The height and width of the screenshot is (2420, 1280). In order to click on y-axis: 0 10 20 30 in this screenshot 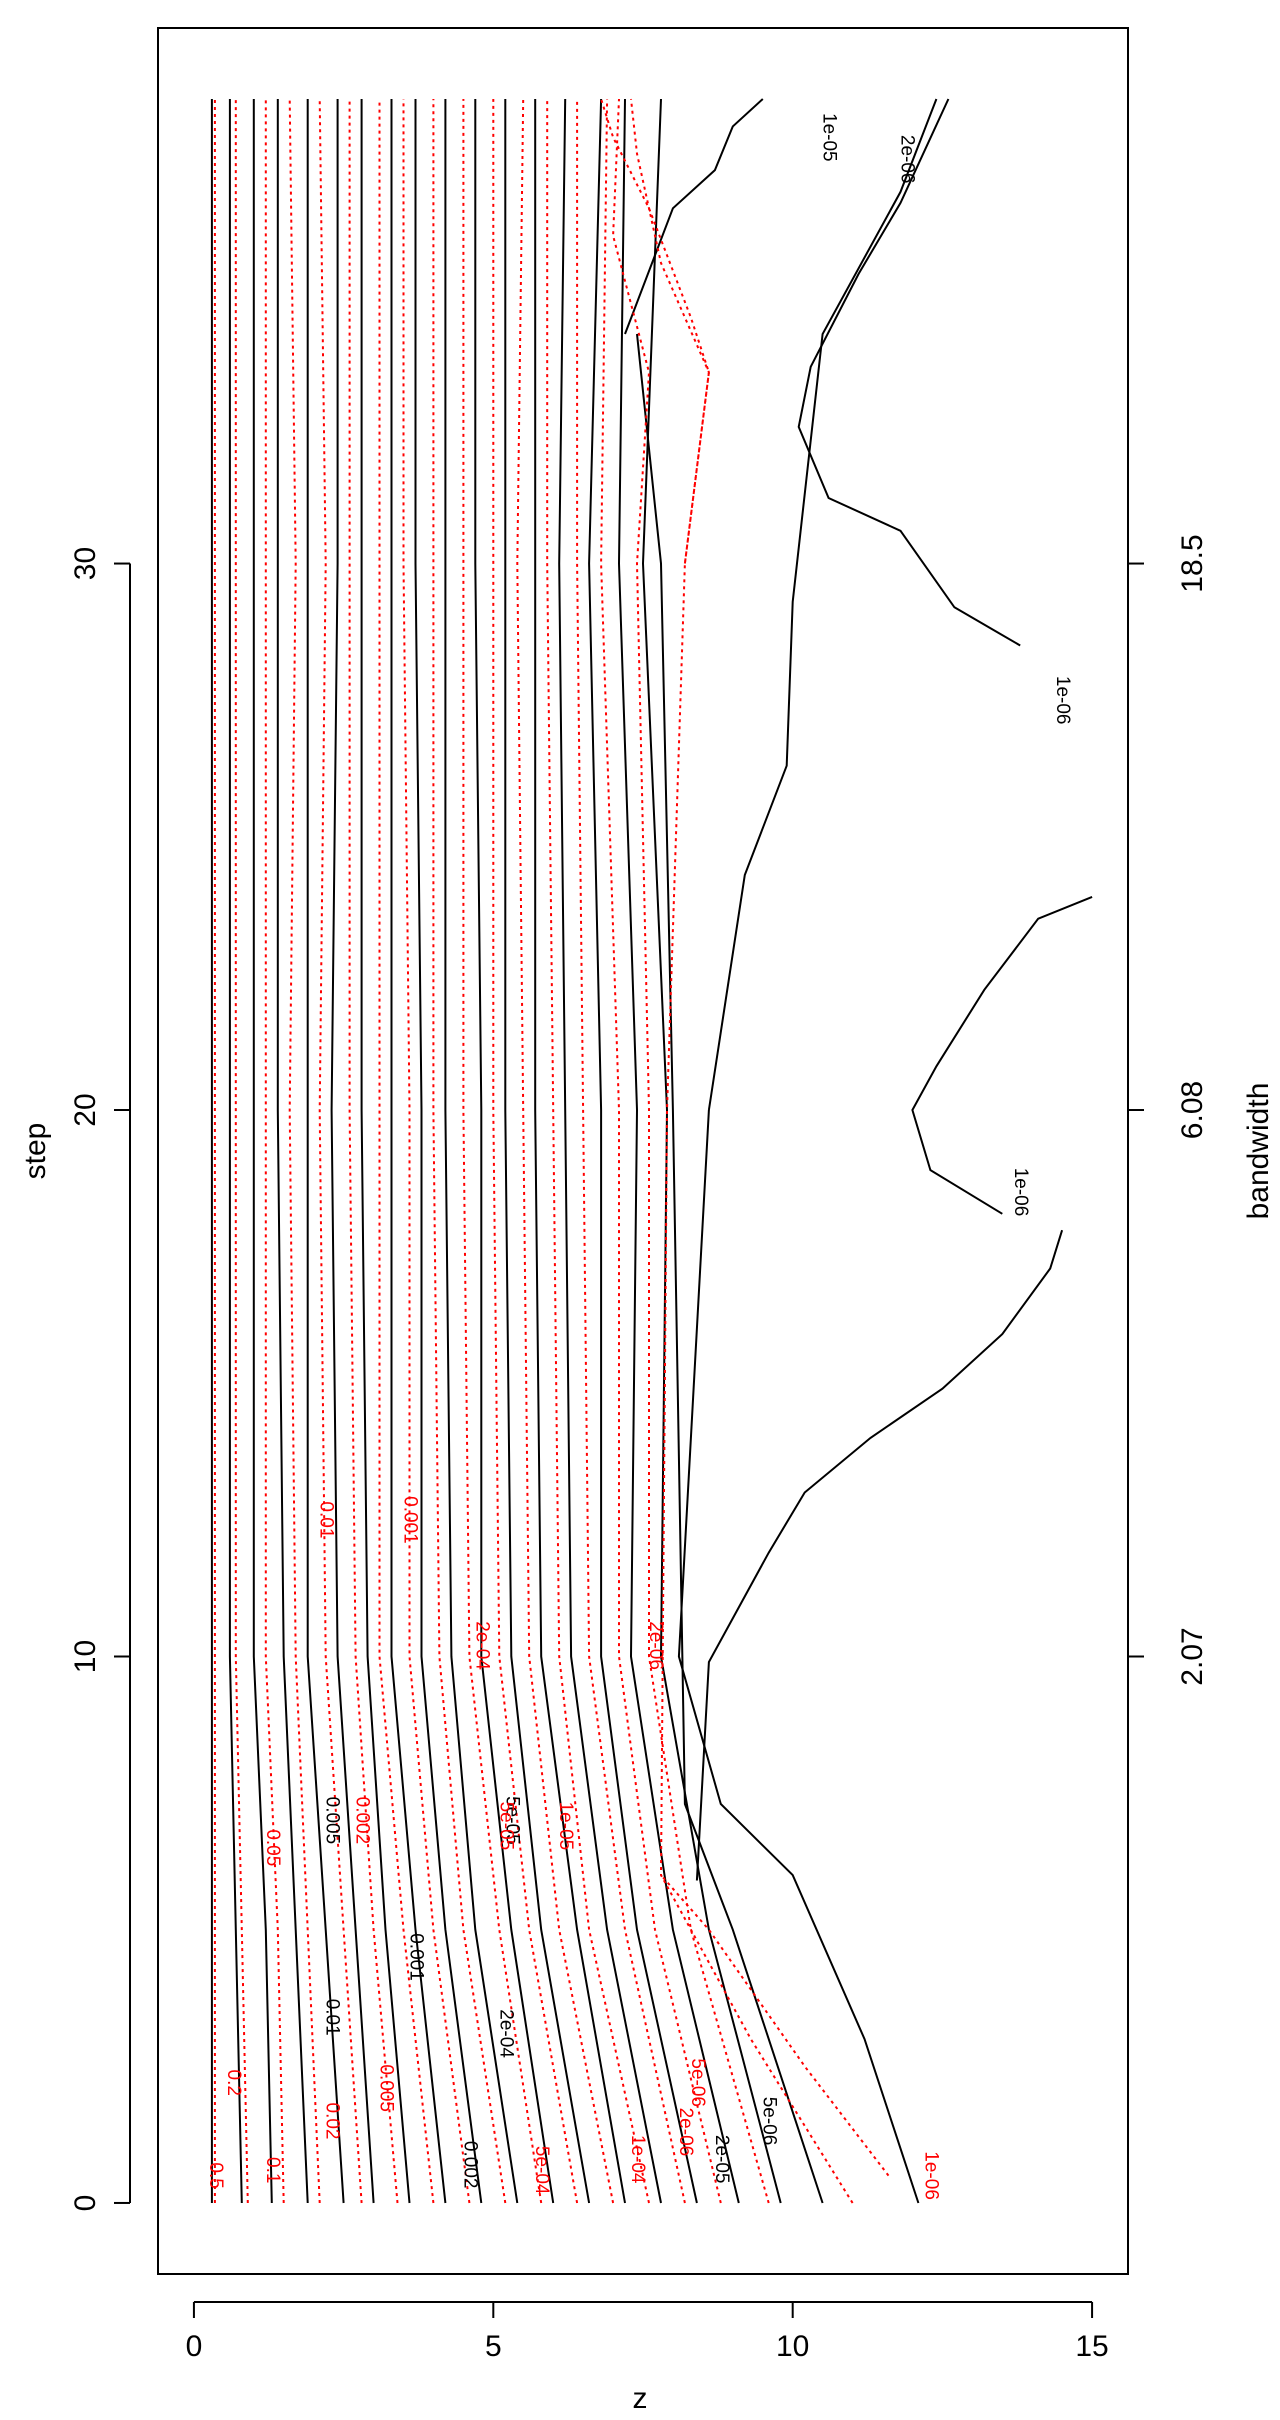, I will do `click(100, 1379)`.